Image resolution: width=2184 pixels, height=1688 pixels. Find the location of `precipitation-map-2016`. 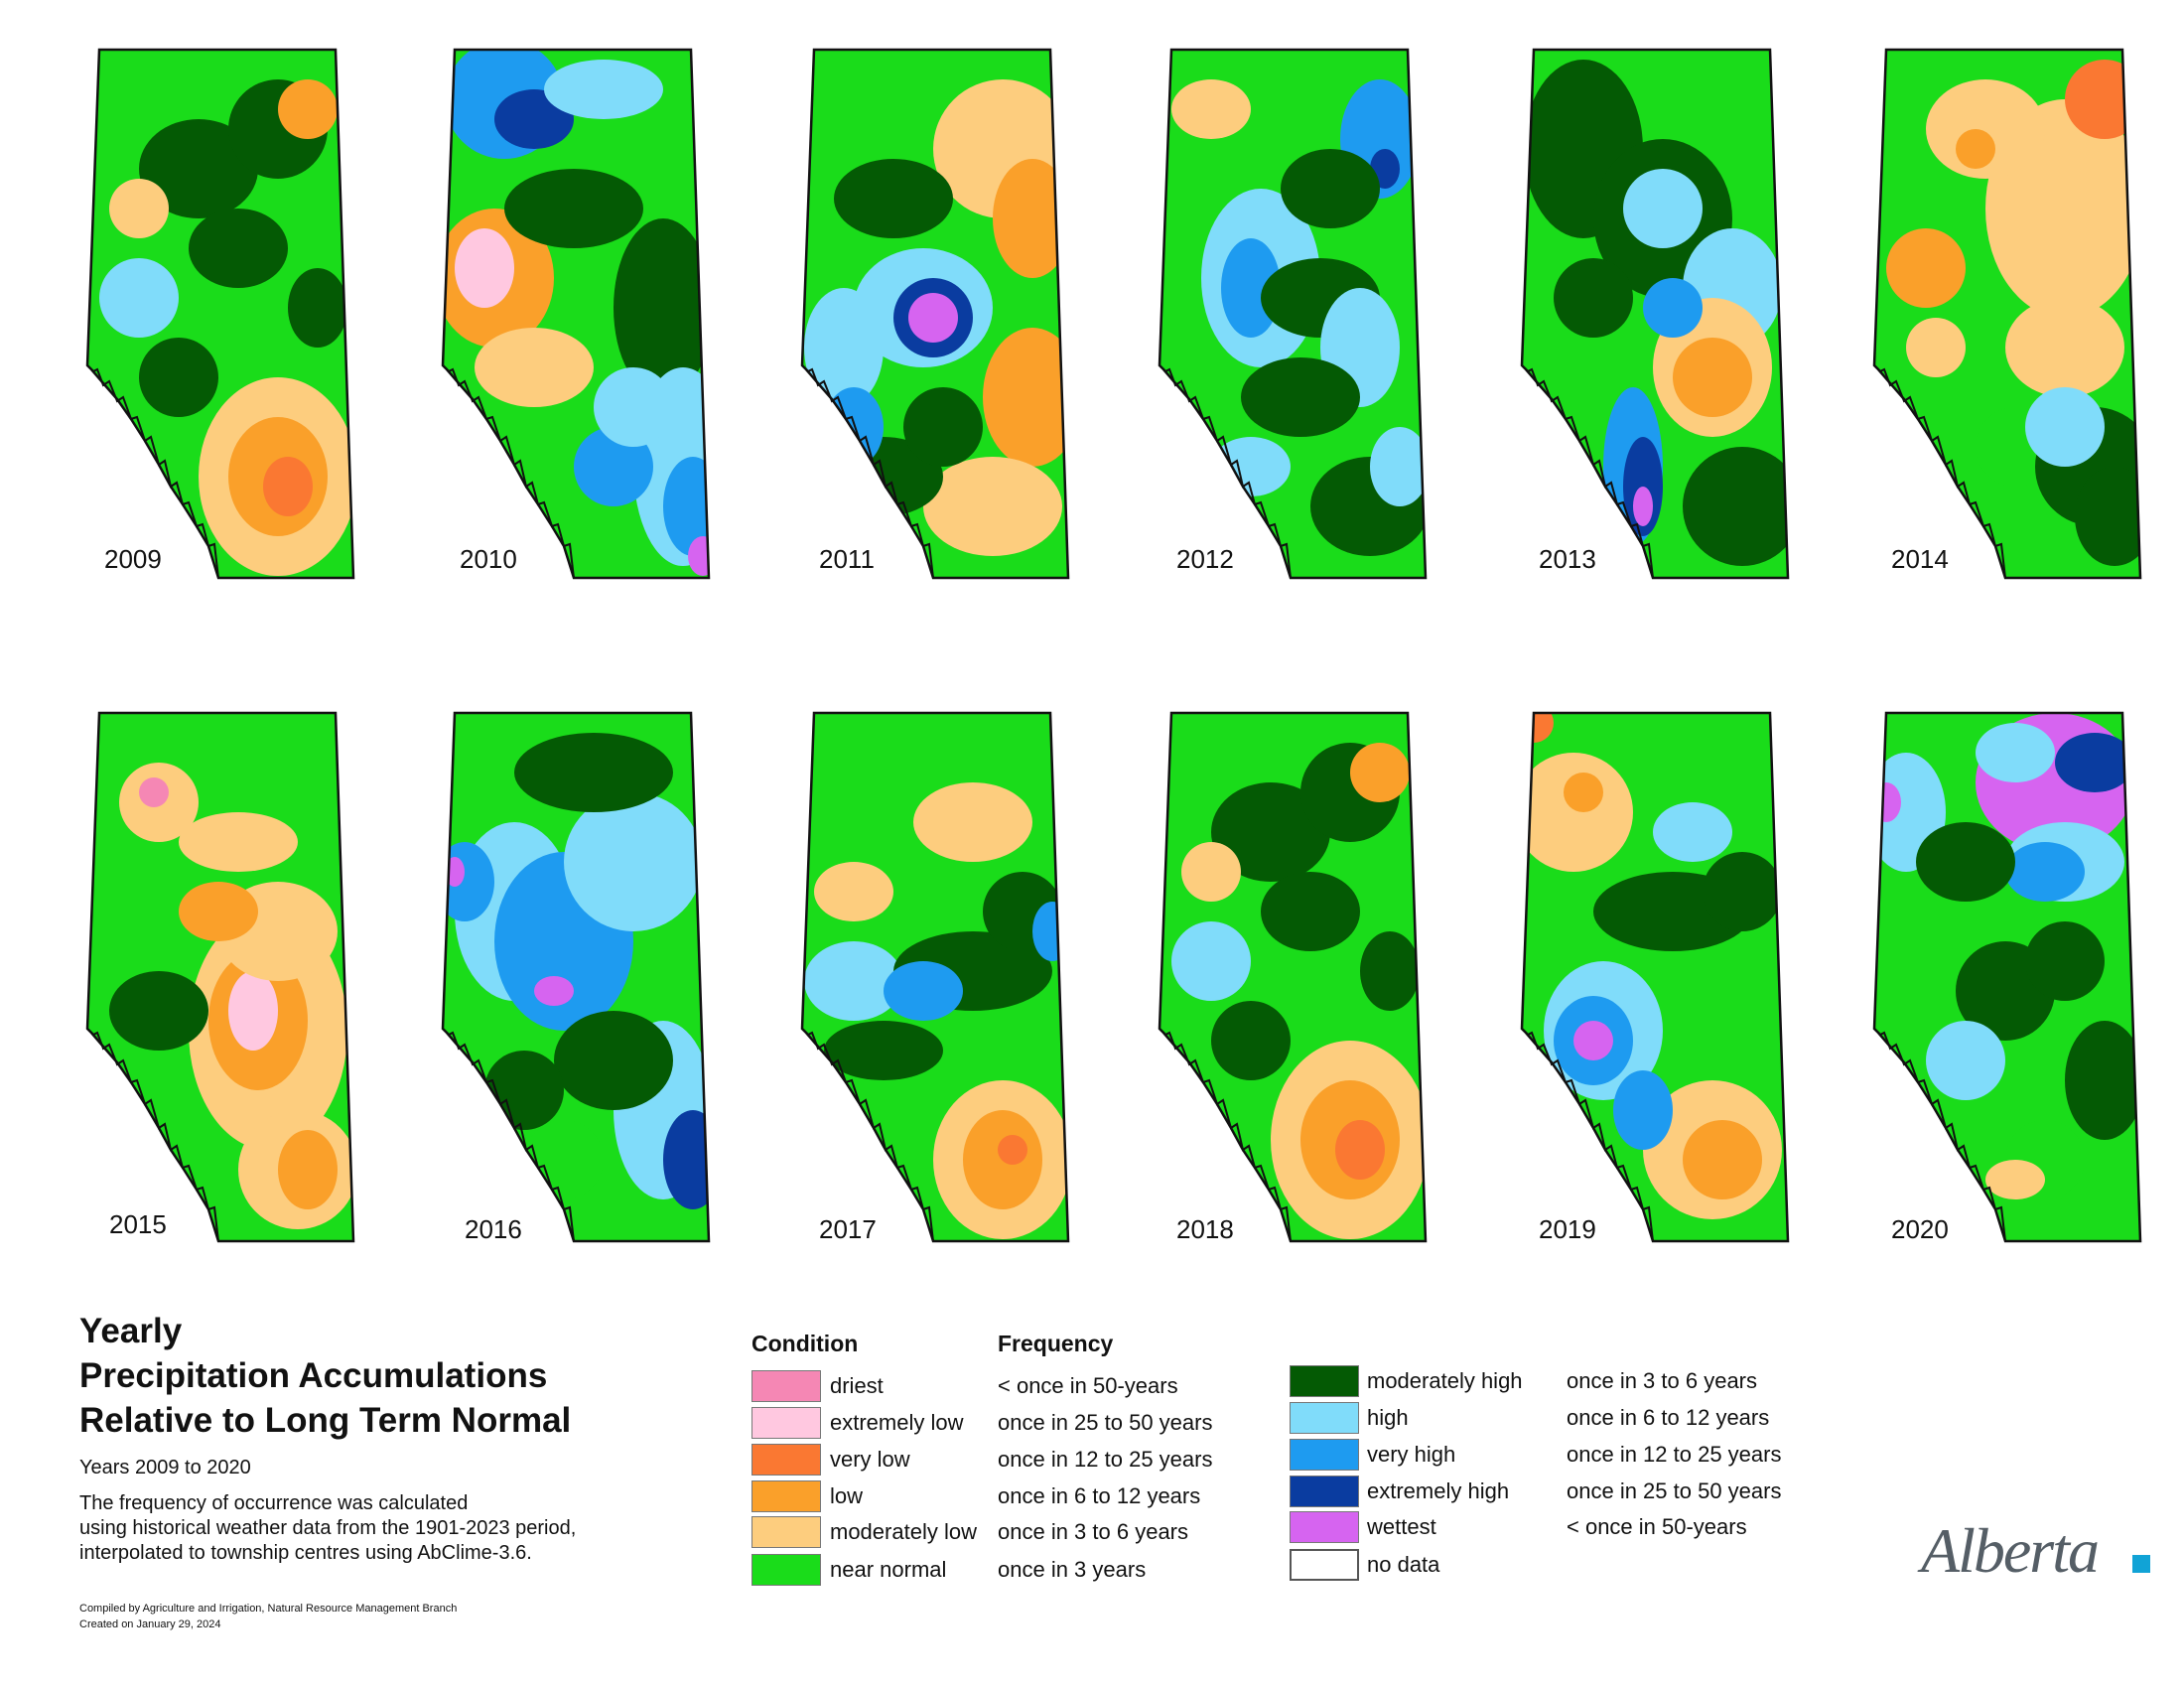

precipitation-map-2016 is located at coordinates (576, 977).